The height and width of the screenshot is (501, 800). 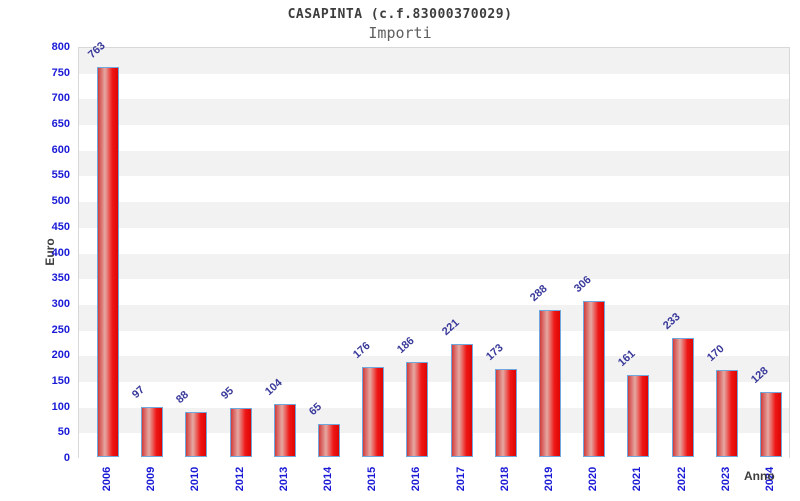 What do you see at coordinates (60, 227) in the screenshot?
I see `y-tick-label: 450` at bounding box center [60, 227].